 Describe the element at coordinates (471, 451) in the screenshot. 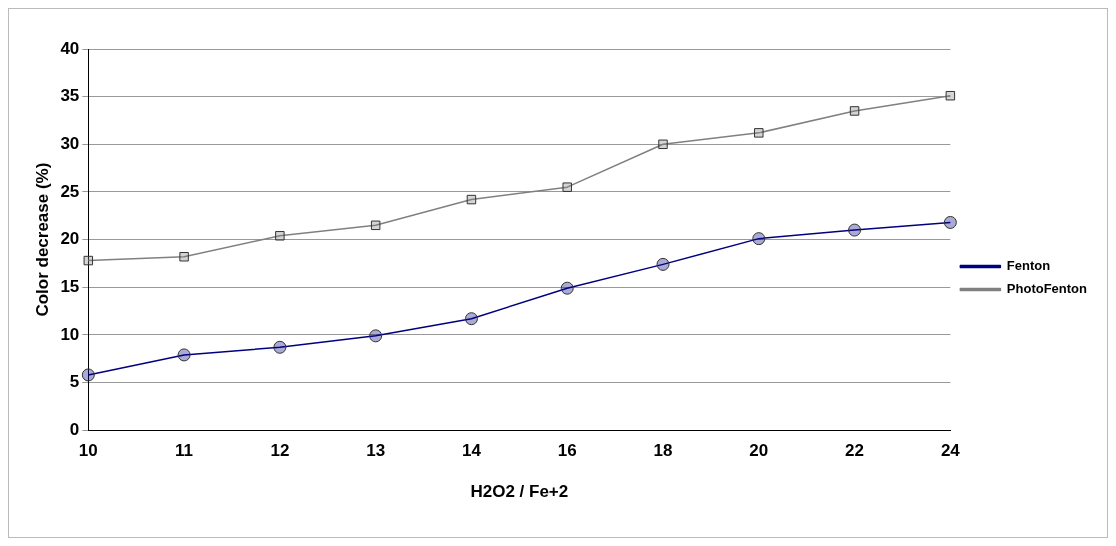

I see `x-tick-label: 14` at that location.